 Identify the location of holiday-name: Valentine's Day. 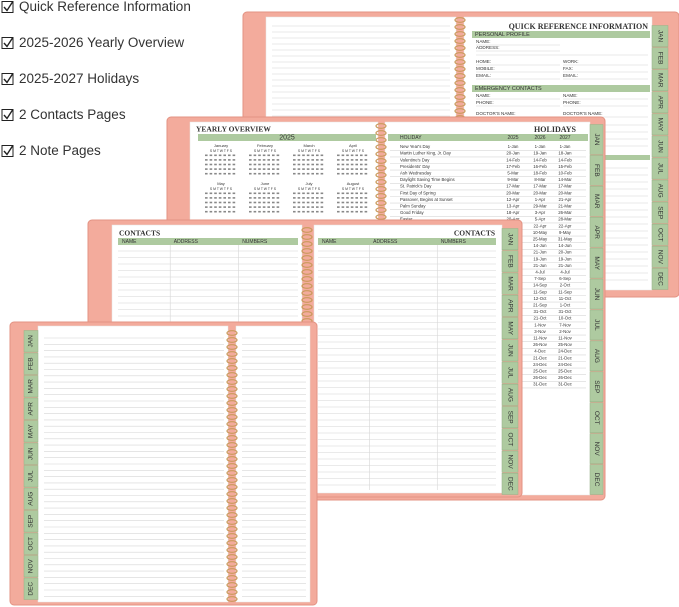
(415, 159).